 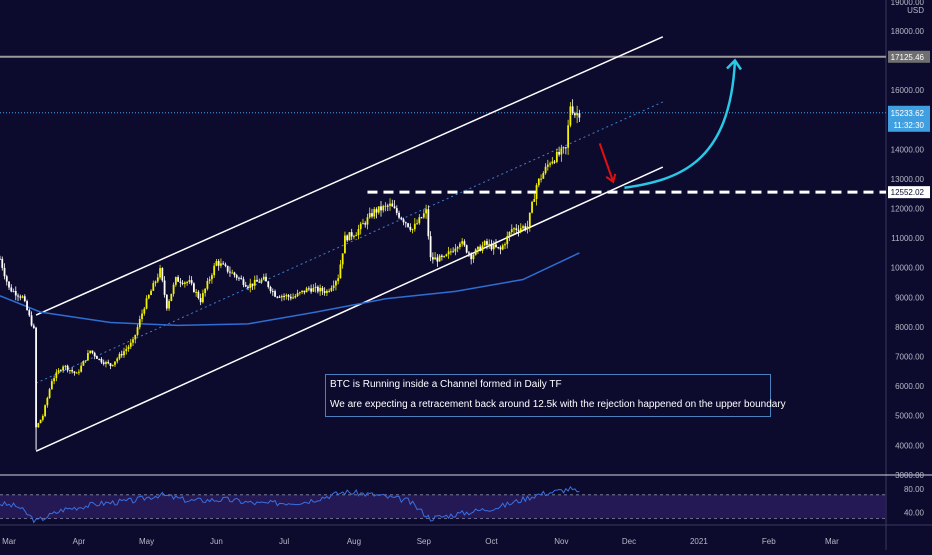 I want to click on last-price-label: 15233.62, so click(x=908, y=113).